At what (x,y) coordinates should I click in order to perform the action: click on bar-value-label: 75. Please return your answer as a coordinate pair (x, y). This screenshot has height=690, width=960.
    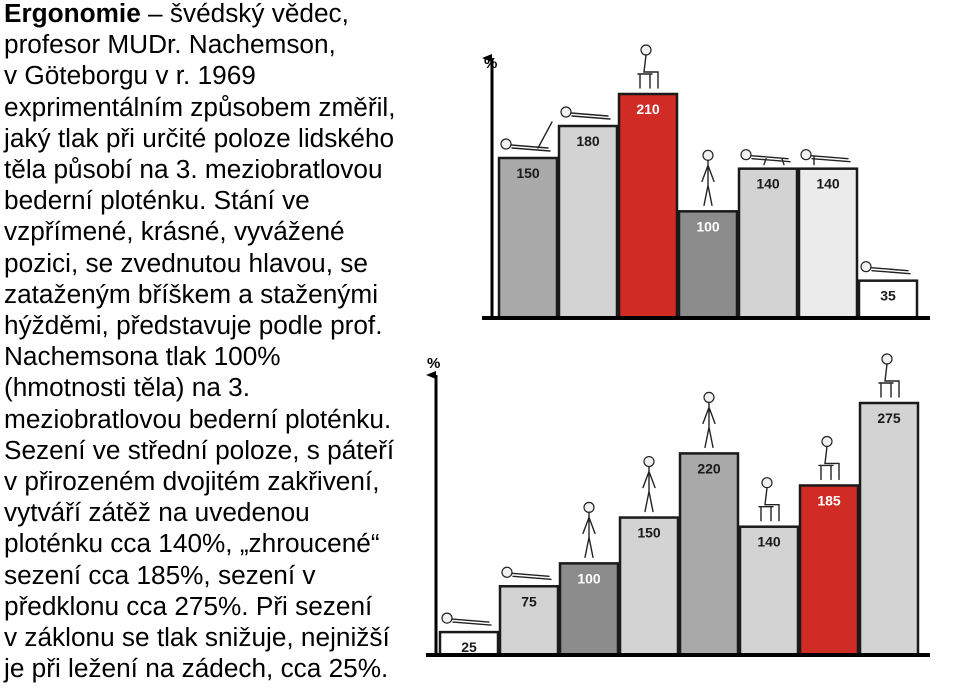
    Looking at the image, I should click on (529, 601).